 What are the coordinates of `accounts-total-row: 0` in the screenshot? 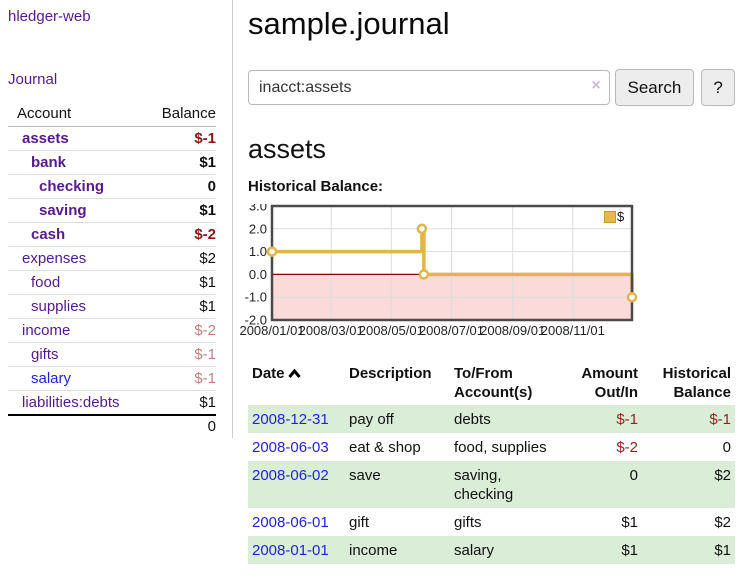 It's located at (112, 426).